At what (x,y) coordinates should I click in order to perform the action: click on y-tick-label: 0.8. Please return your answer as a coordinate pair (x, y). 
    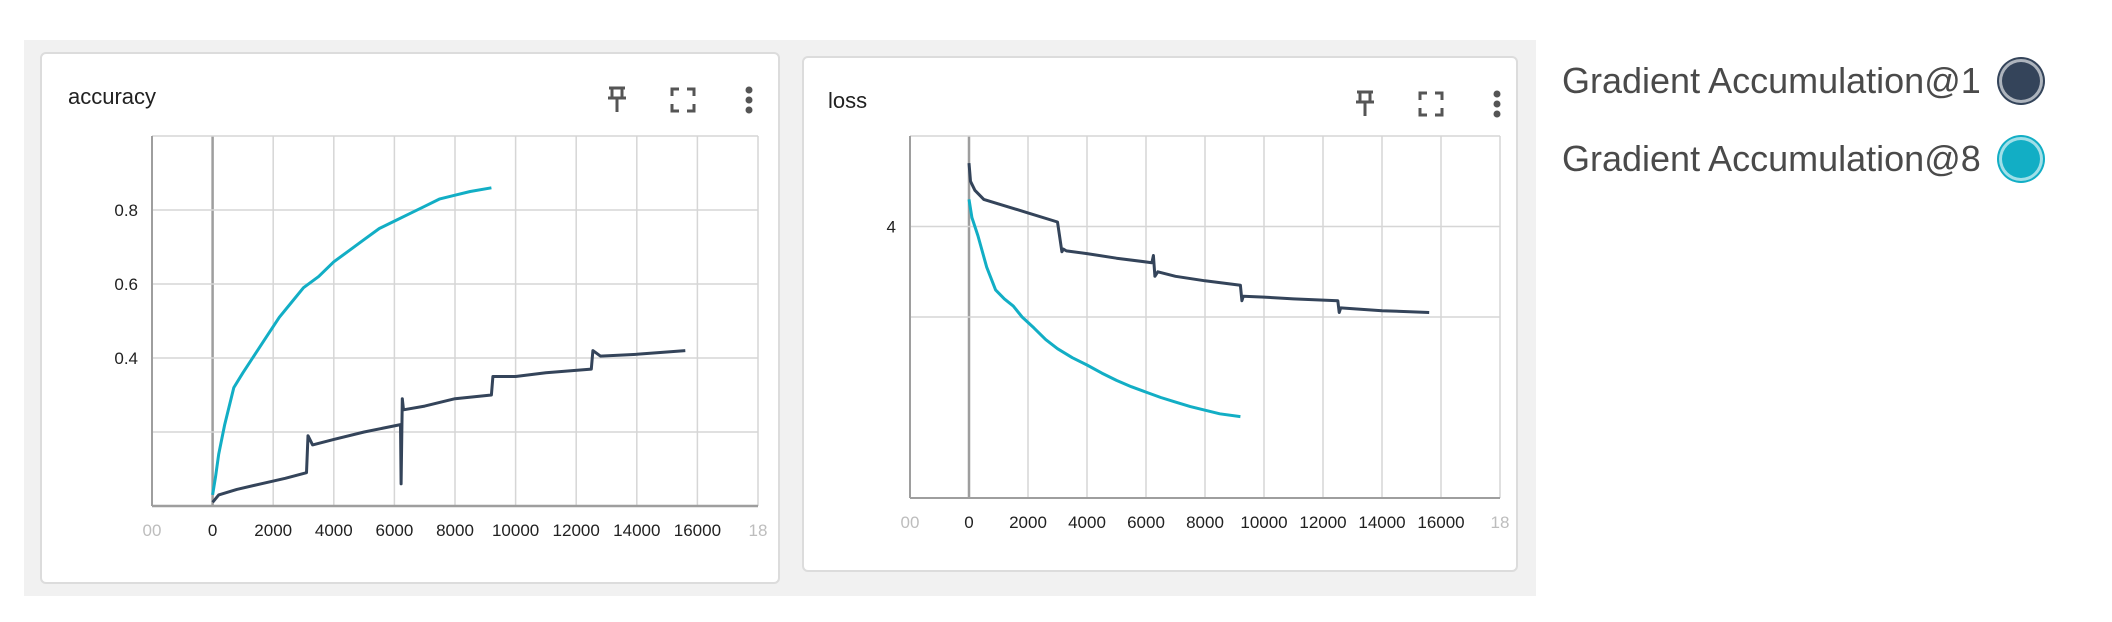
    Looking at the image, I should click on (126, 210).